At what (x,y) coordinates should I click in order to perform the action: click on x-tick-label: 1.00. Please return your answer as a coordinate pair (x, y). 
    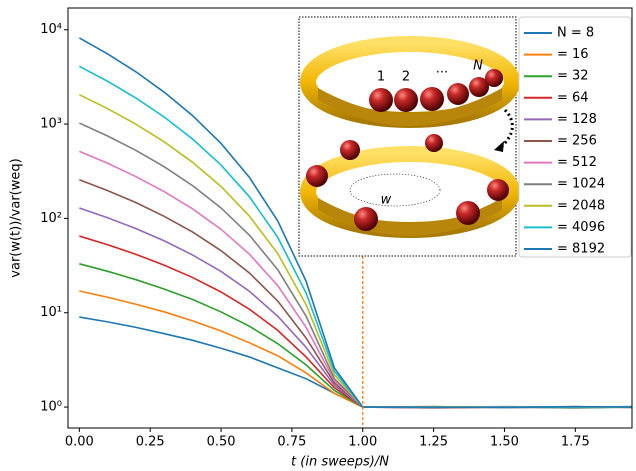
    Looking at the image, I should click on (362, 442).